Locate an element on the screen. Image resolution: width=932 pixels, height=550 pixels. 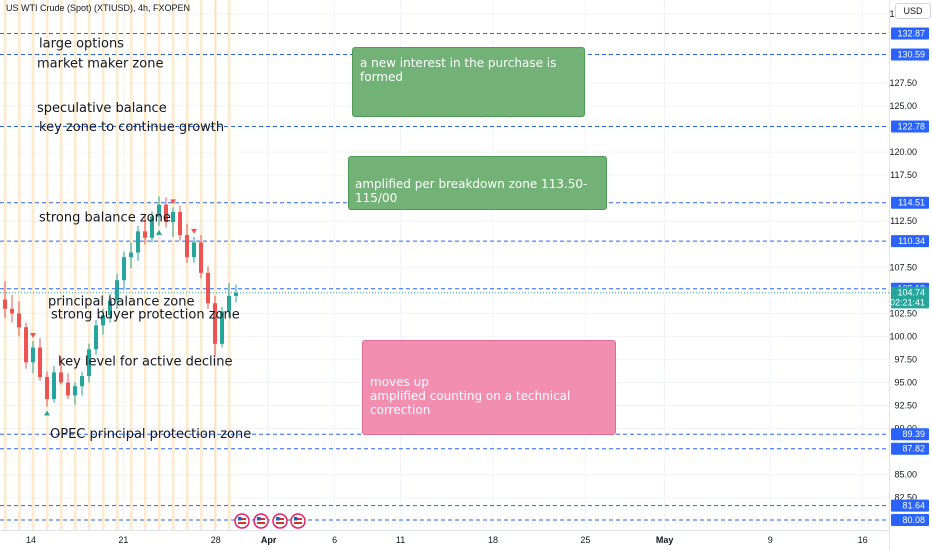
price-tick-label: 107.50 is located at coordinates (903, 267).